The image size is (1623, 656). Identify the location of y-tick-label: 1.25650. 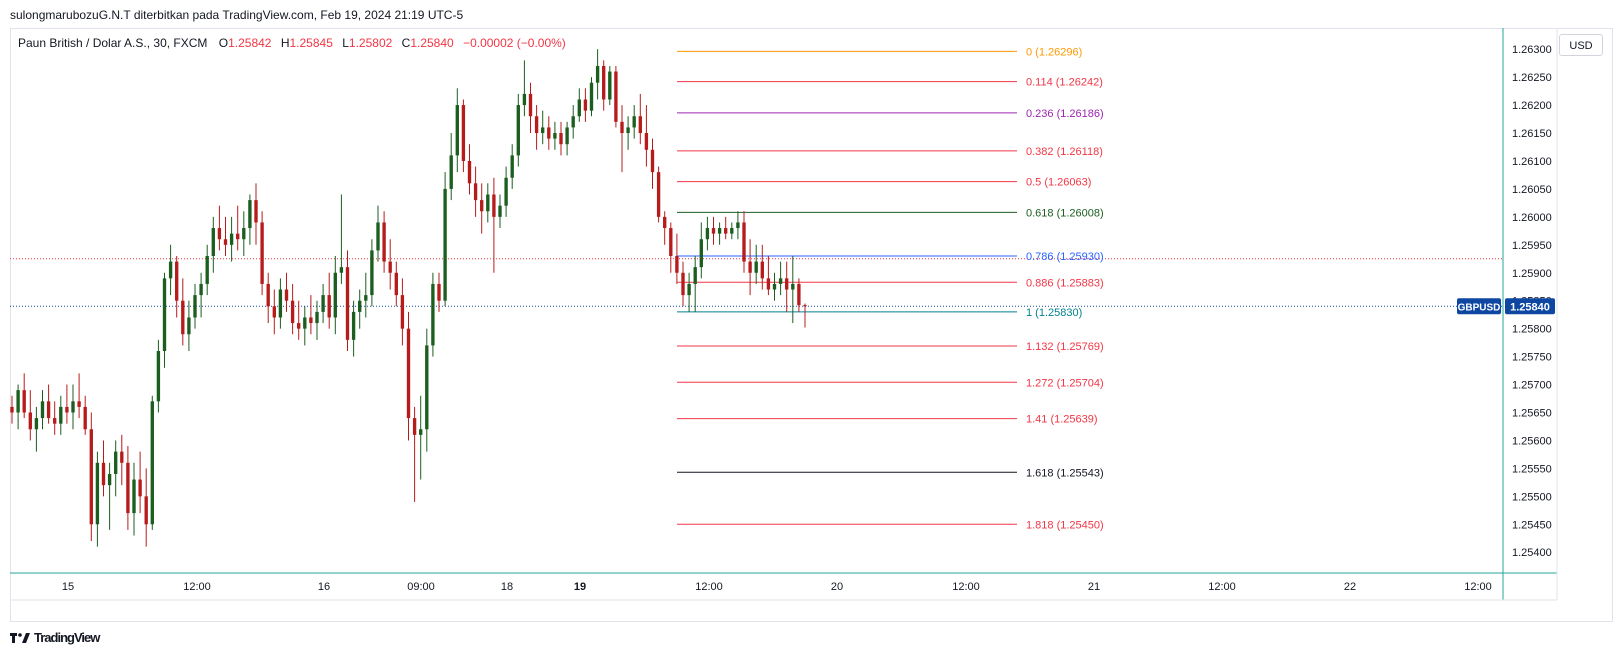
(1532, 413).